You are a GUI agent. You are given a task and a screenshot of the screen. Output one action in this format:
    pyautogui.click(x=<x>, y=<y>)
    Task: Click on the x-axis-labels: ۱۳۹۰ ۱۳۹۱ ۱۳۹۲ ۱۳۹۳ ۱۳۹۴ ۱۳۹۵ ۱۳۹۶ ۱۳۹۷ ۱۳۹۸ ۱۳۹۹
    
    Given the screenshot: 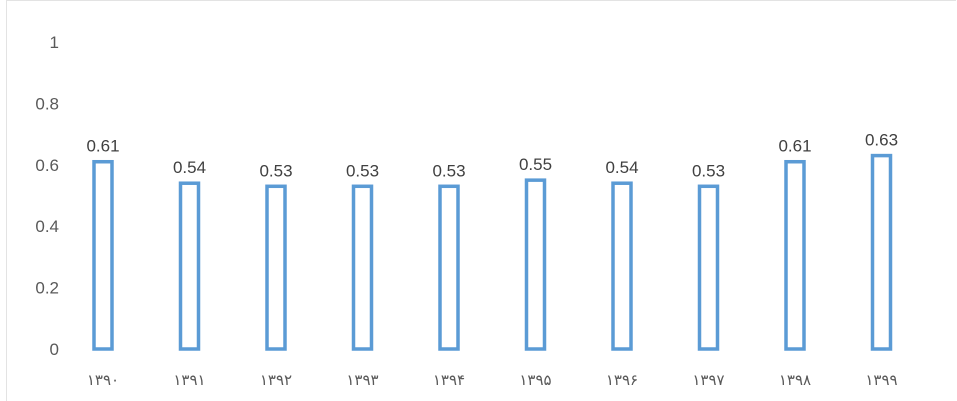 What is the action you would take?
    pyautogui.click(x=492, y=380)
    